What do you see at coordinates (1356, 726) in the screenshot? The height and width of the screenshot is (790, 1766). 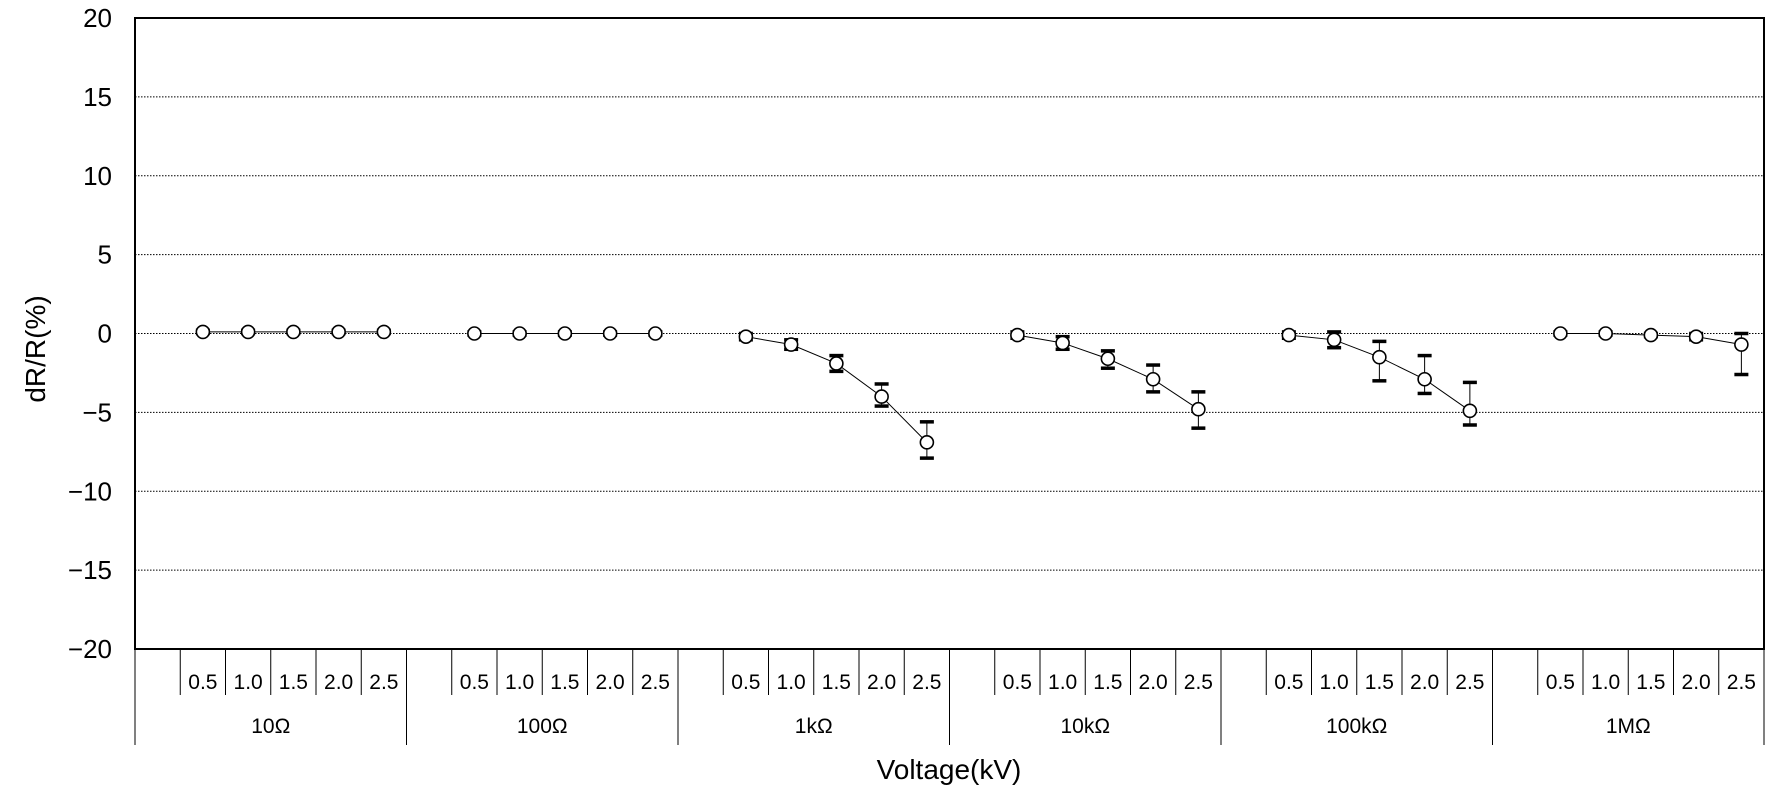 I see `group-label: 100kΩ` at bounding box center [1356, 726].